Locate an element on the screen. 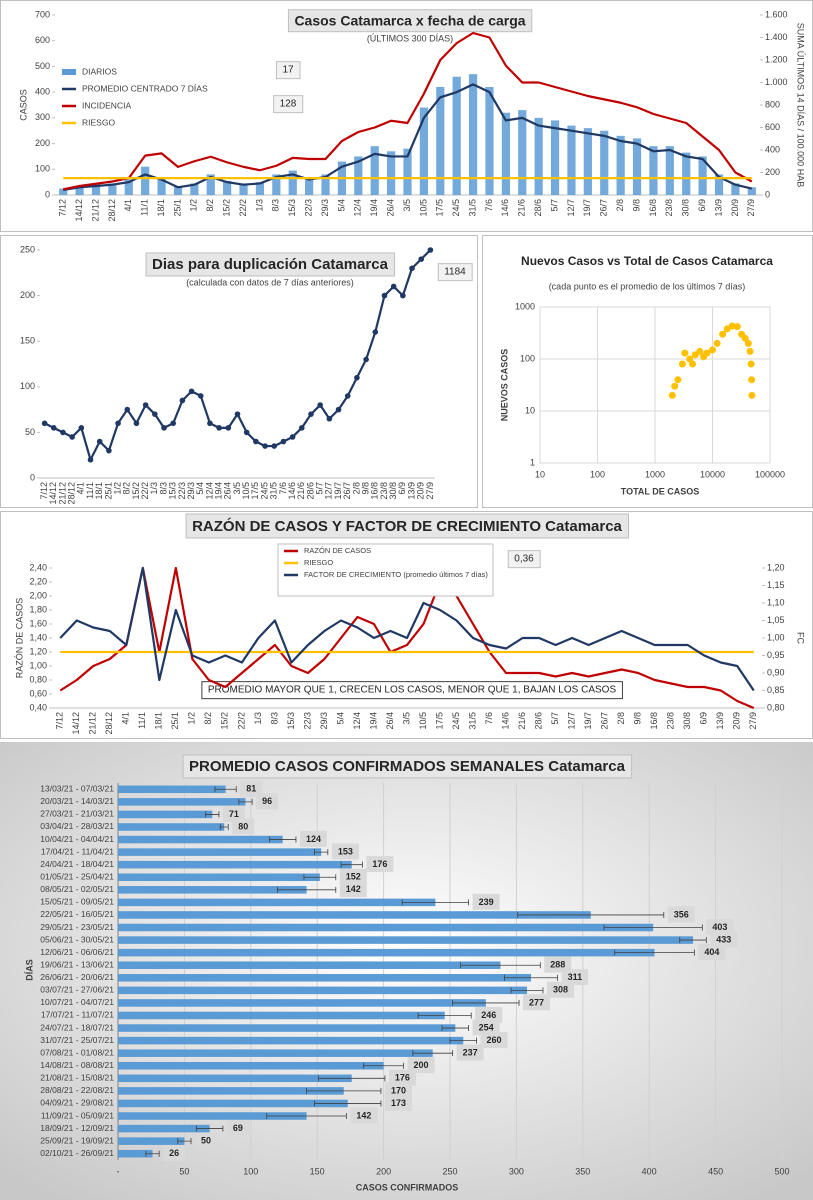  y-tick-label: 05/06/21 - 30/05/21 is located at coordinates (77, 939).